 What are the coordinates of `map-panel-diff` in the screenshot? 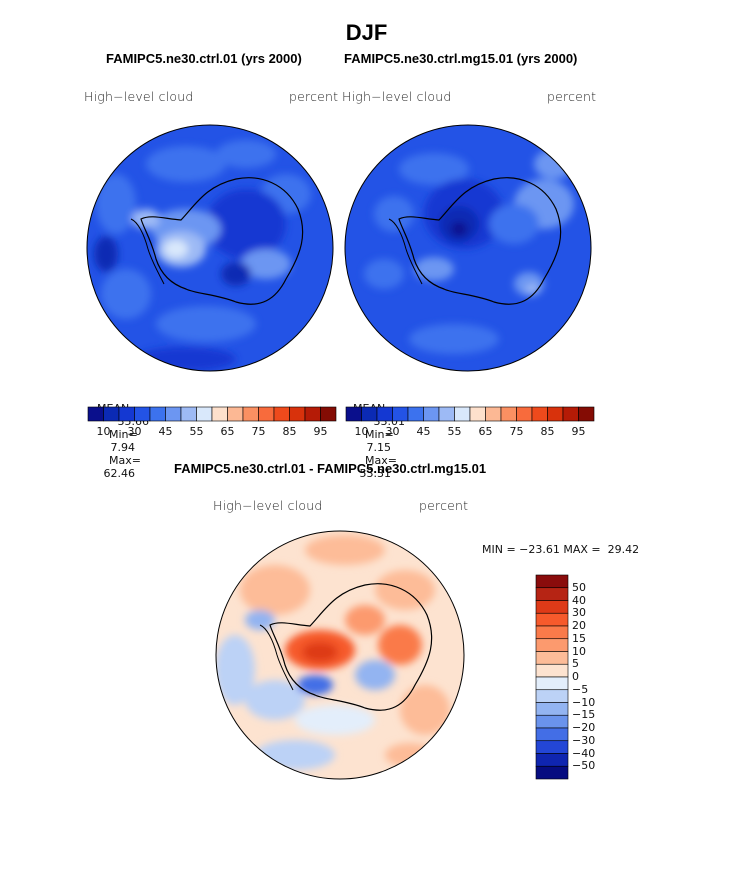 It's located at (340, 655).